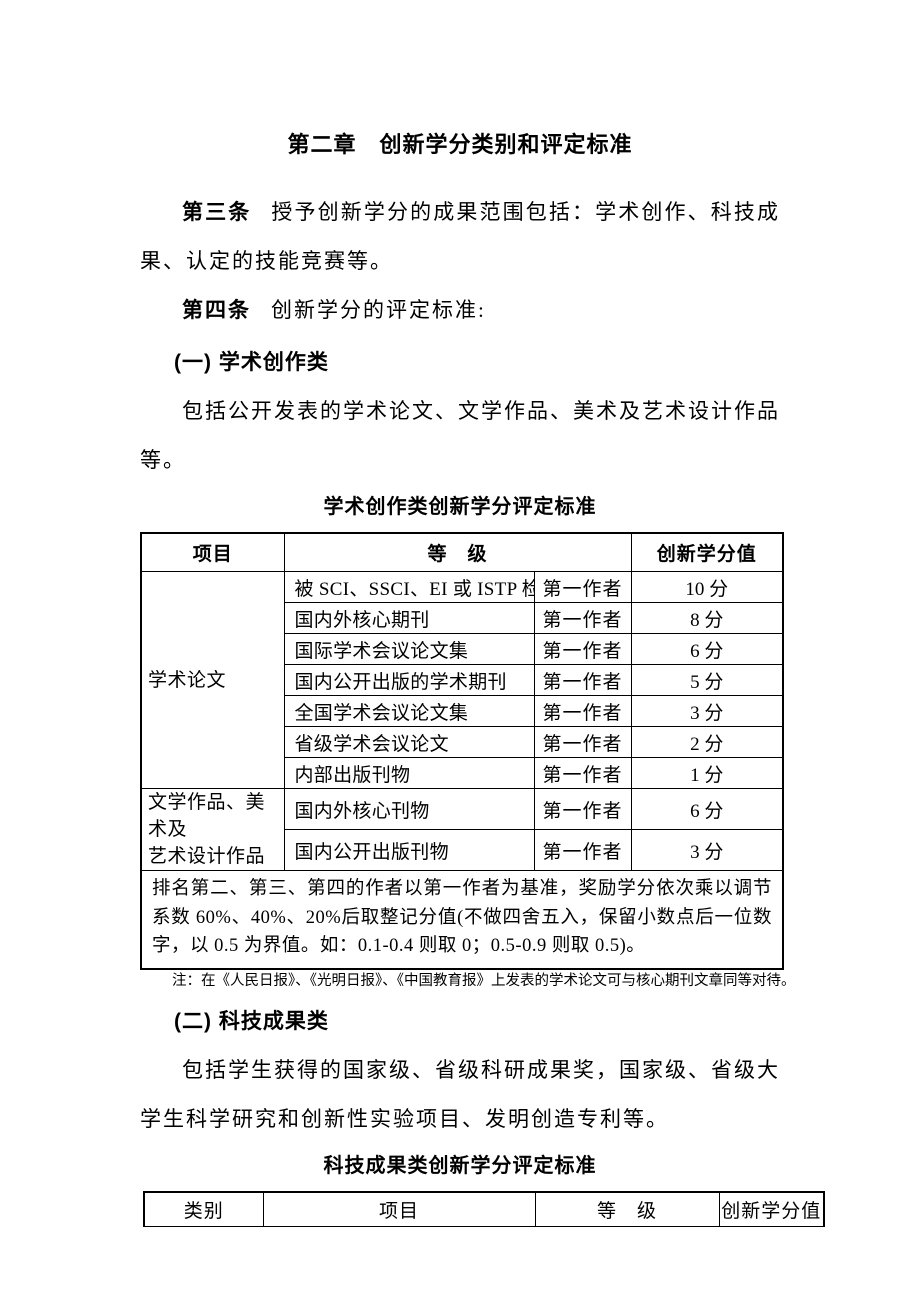  I want to click on table-row: 文学作品、美术及 艺术设计作品 国内外核心刊物 第一作者 6 分, so click(462, 829).